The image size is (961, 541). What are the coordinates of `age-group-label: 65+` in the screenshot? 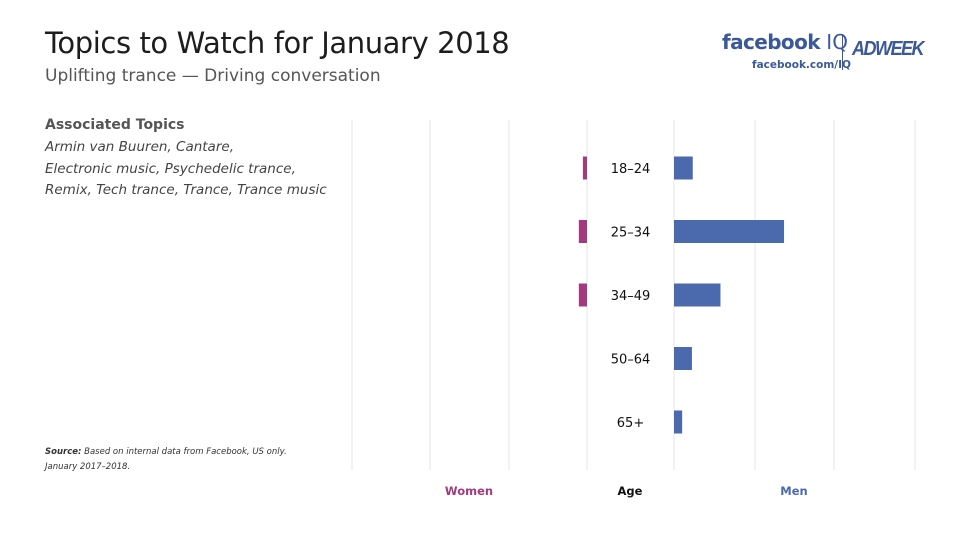 It's located at (630, 423).